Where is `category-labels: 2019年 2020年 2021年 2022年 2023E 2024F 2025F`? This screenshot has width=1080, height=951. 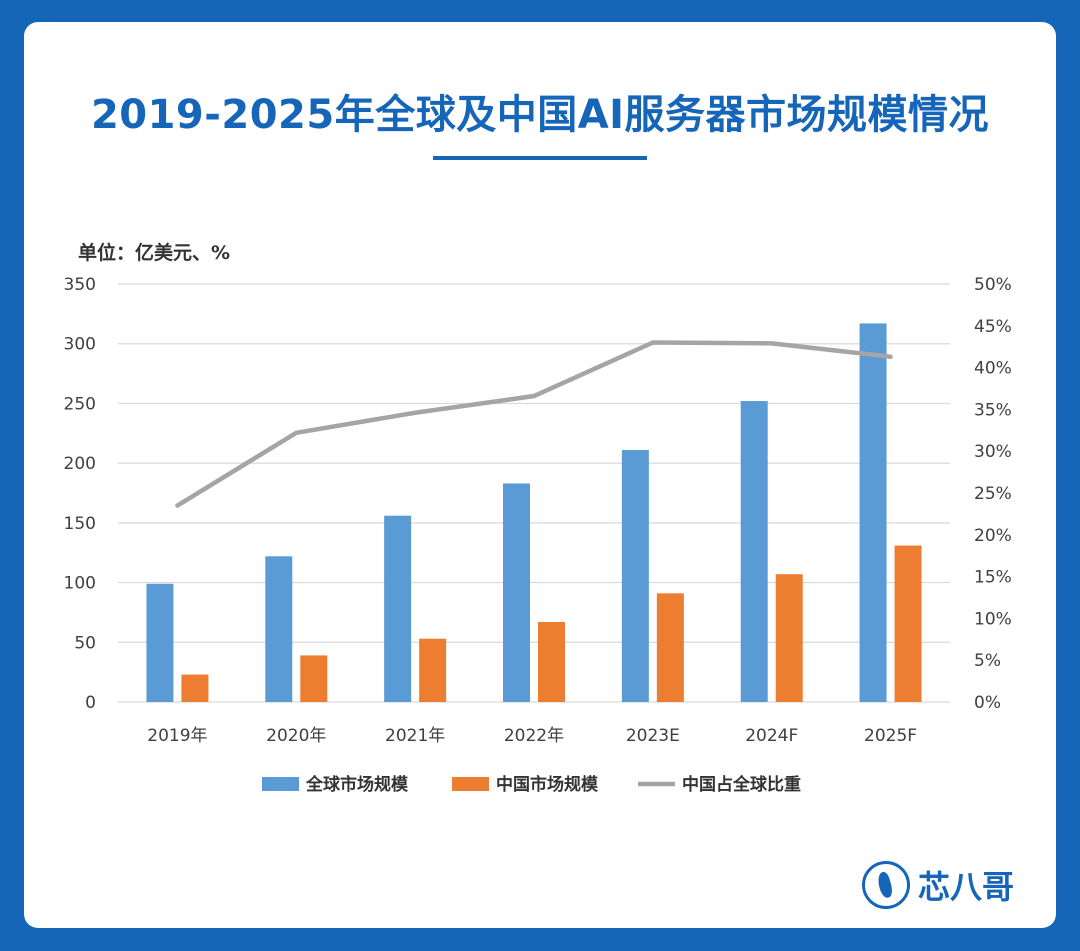
category-labels: 2019年 2020年 2021年 2022年 2023E 2024F 2025F is located at coordinates (532, 736).